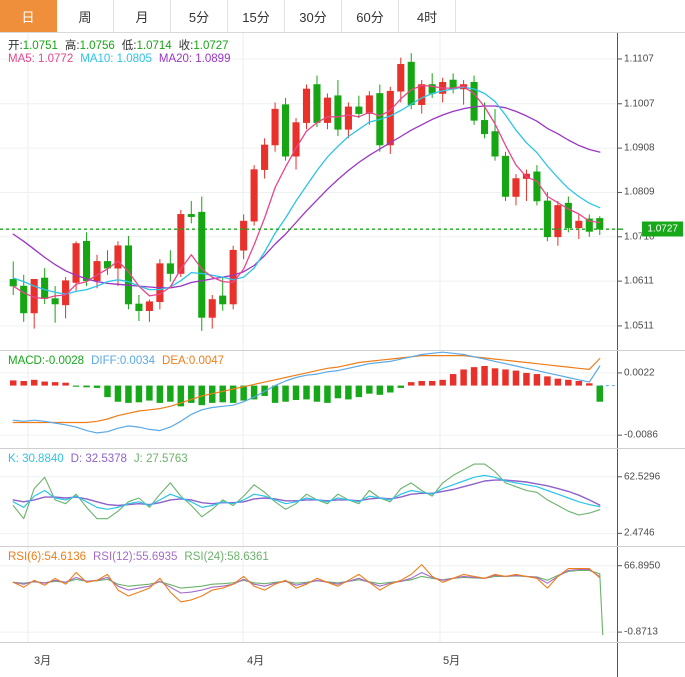 Image resolution: width=685 pixels, height=677 pixels. What do you see at coordinates (308, 594) in the screenshot?
I see `rsi-plot-area` at bounding box center [308, 594].